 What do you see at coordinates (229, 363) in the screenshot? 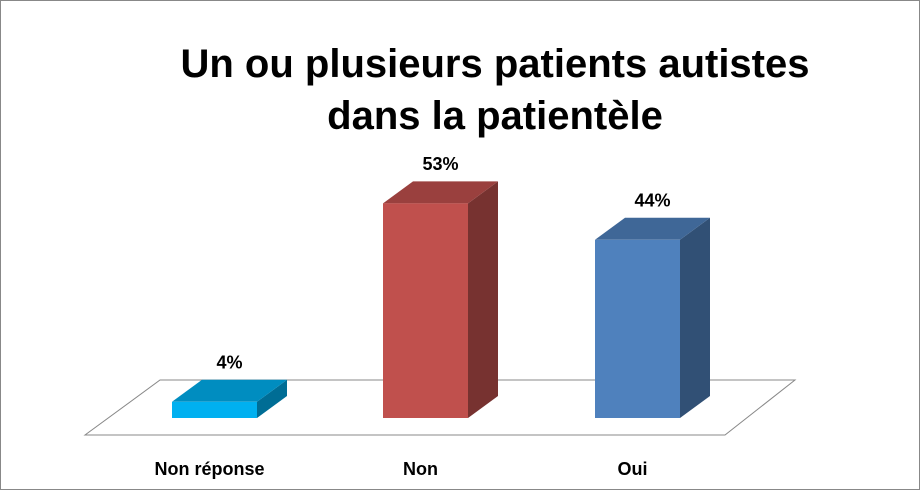
I see `data-label: 4%` at bounding box center [229, 363].